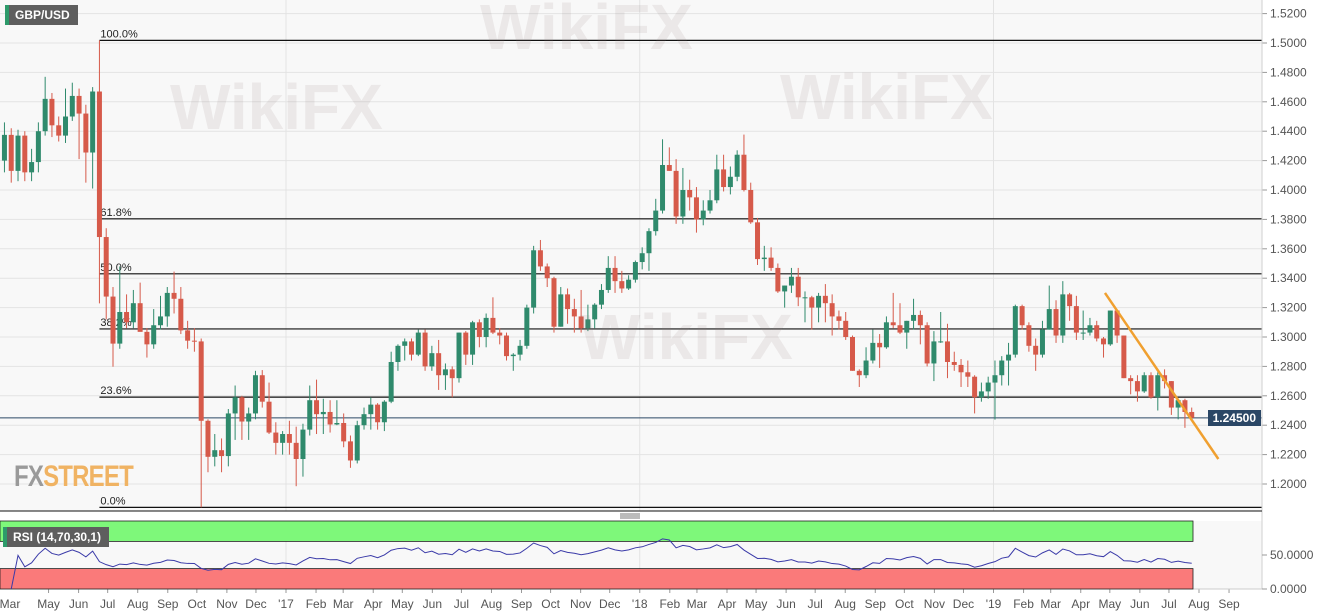 The image size is (1331, 615). What do you see at coordinates (115, 391) in the screenshot?
I see `fib-level-label: 23.6%` at bounding box center [115, 391].